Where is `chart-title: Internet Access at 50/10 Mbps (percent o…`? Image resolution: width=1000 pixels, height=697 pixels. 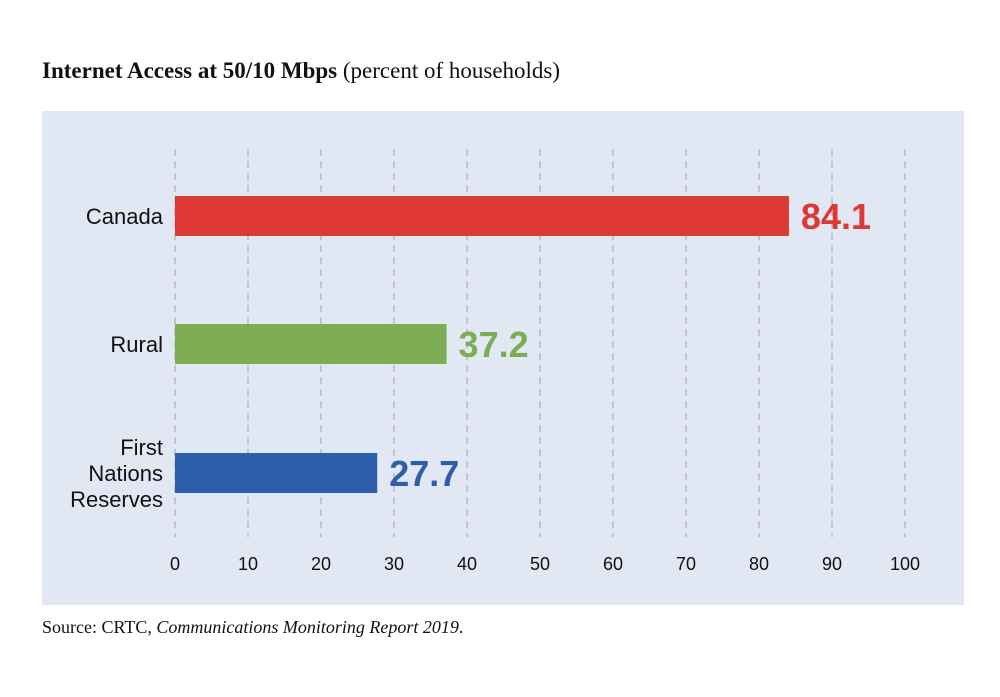 chart-title: Internet Access at 50/10 Mbps (percent o… is located at coordinates (301, 71).